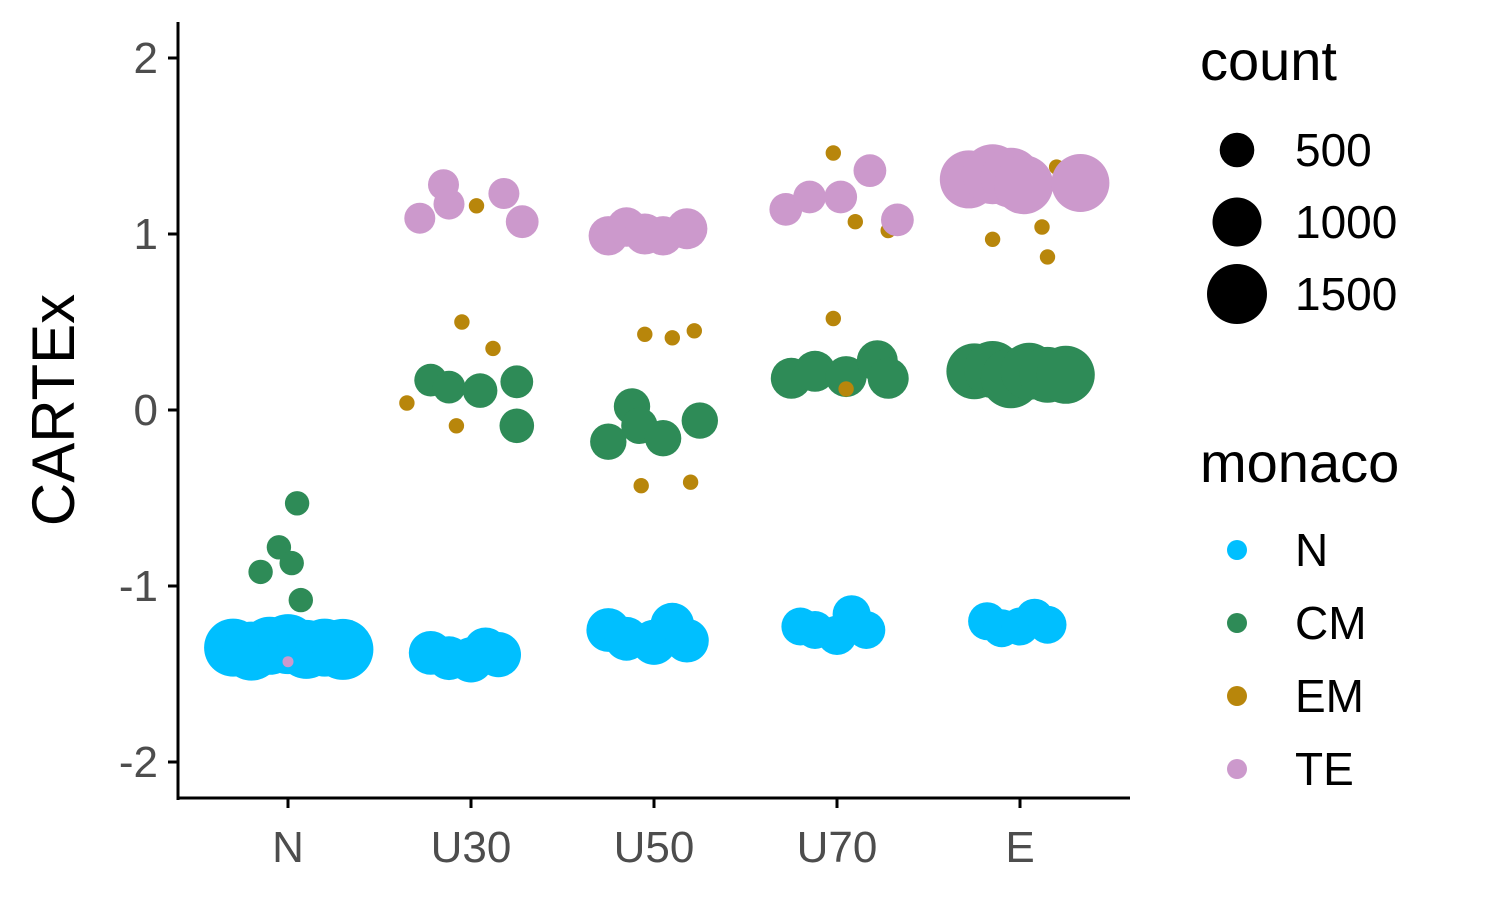 The width and height of the screenshot is (1500, 900). I want to click on x-ticks: N U30 U50 U70 E, so click(653, 835).